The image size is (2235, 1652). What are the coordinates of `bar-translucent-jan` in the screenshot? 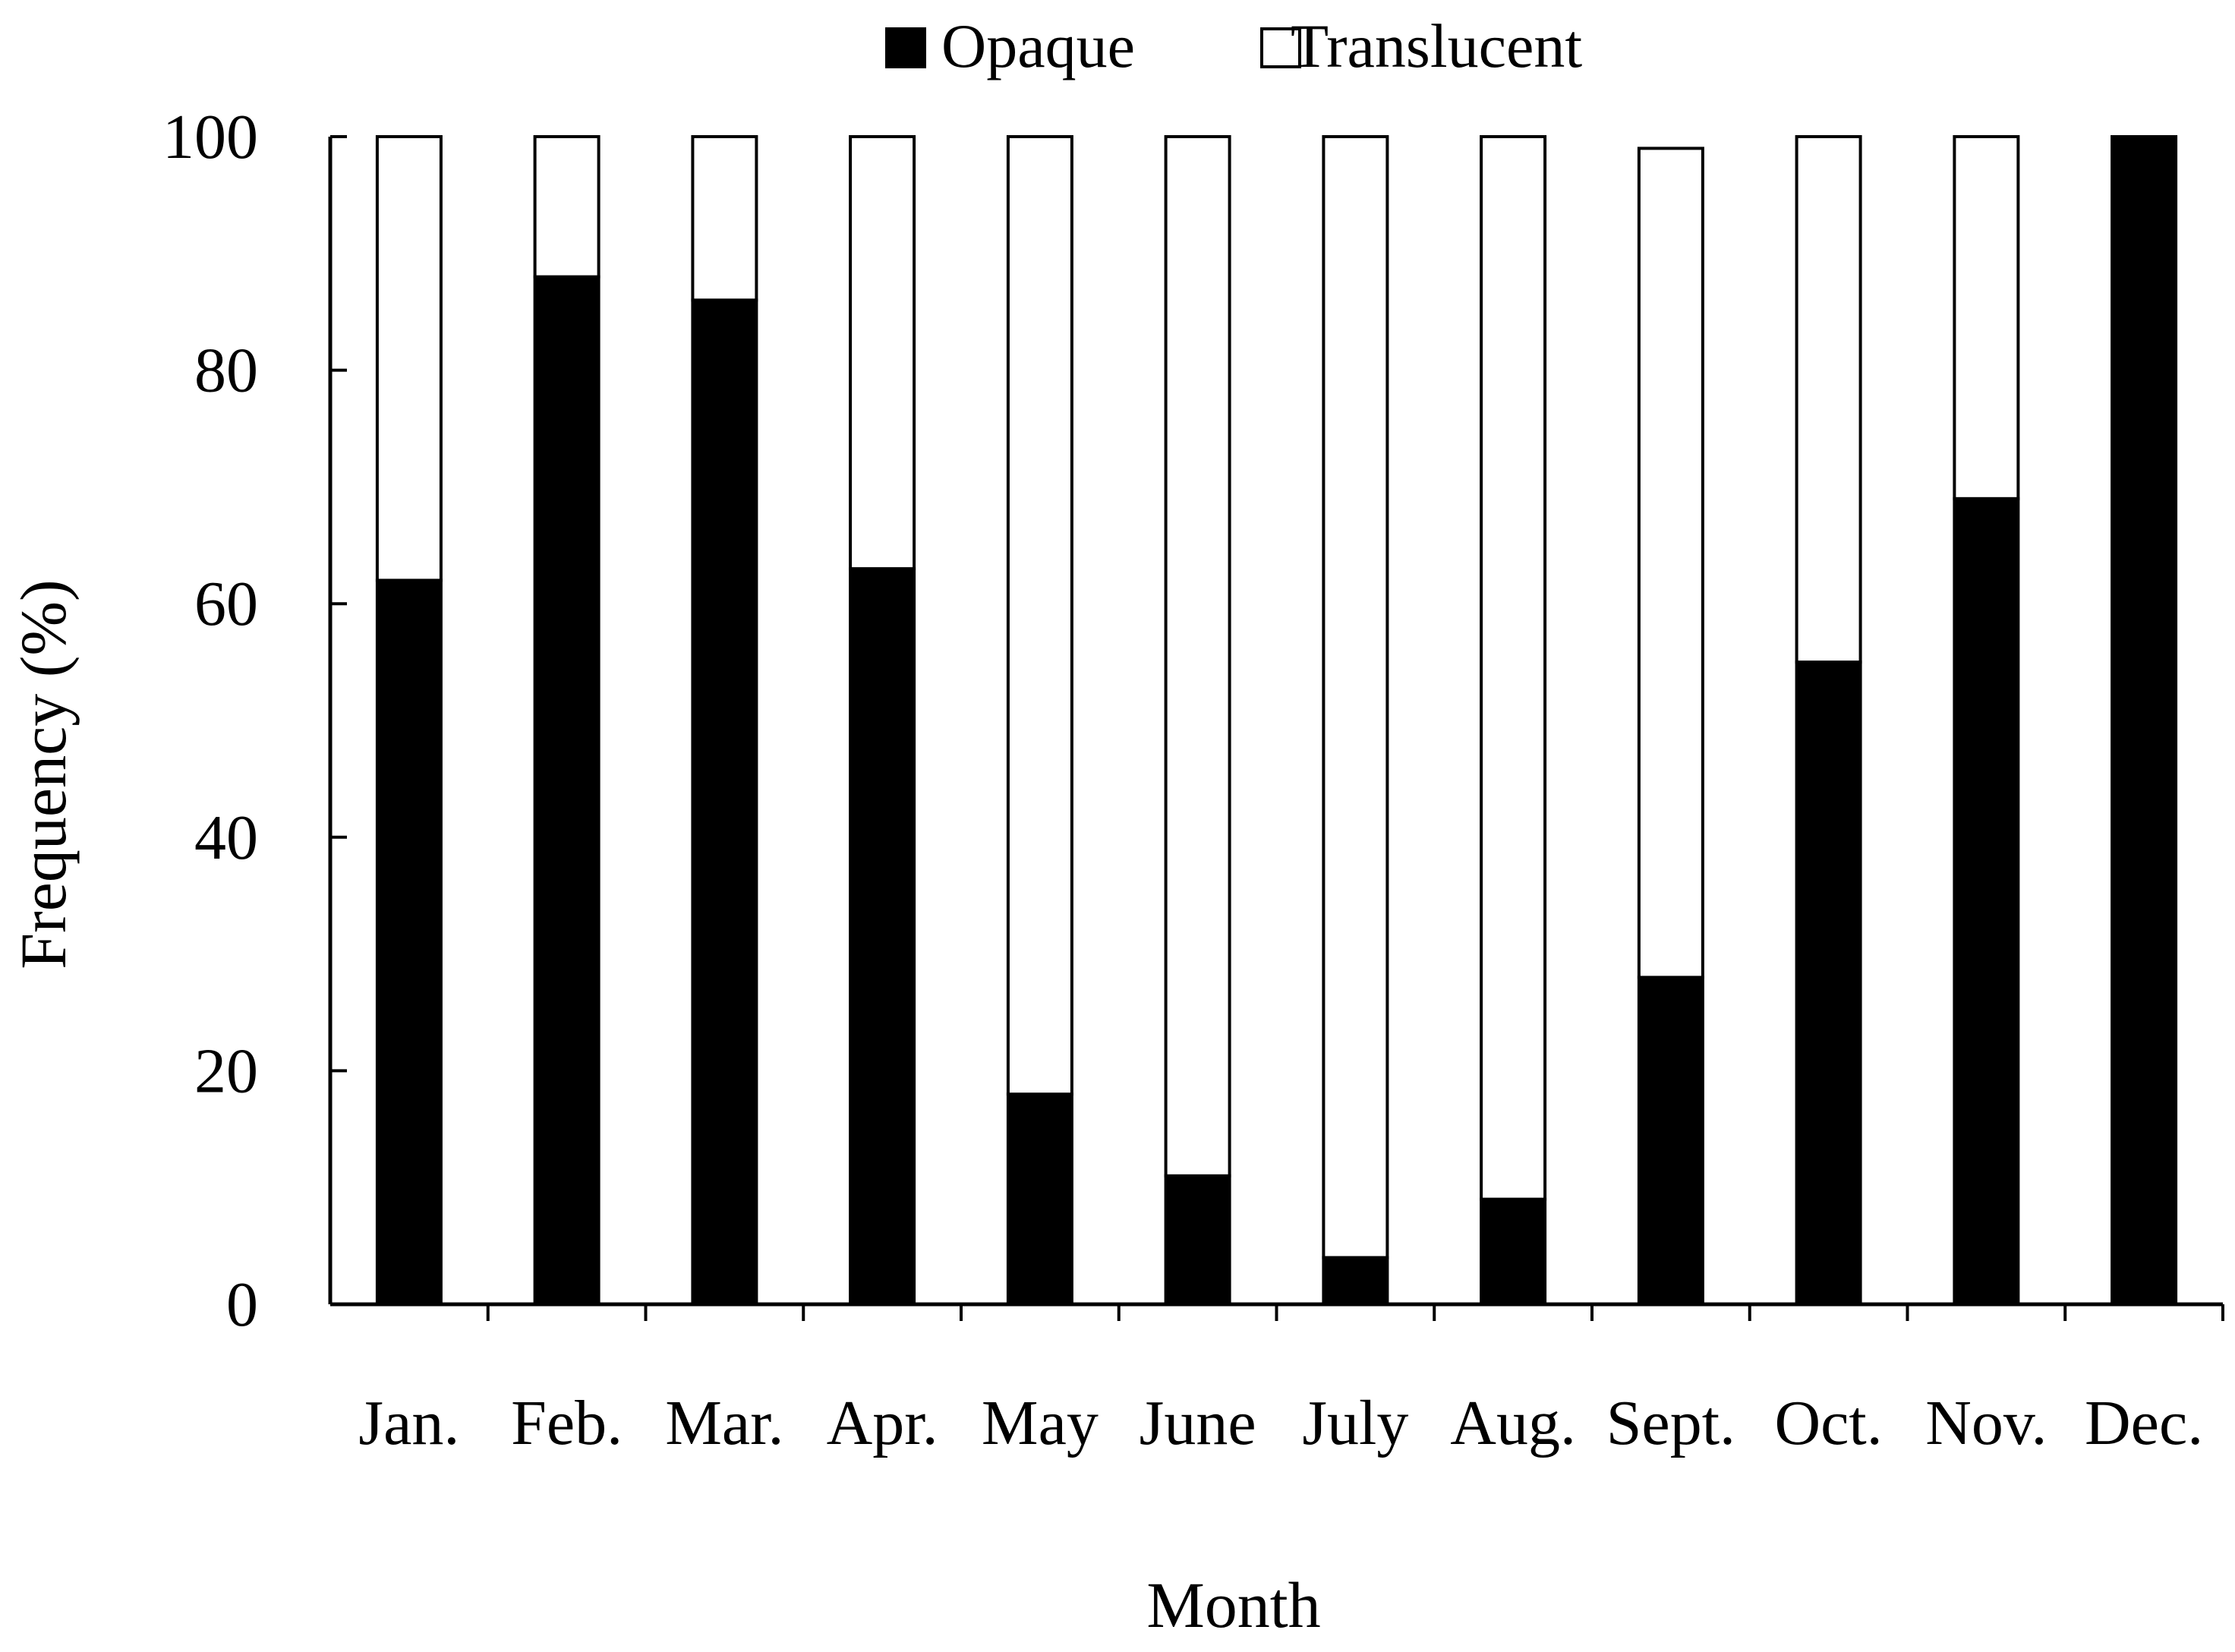 It's located at (409, 358).